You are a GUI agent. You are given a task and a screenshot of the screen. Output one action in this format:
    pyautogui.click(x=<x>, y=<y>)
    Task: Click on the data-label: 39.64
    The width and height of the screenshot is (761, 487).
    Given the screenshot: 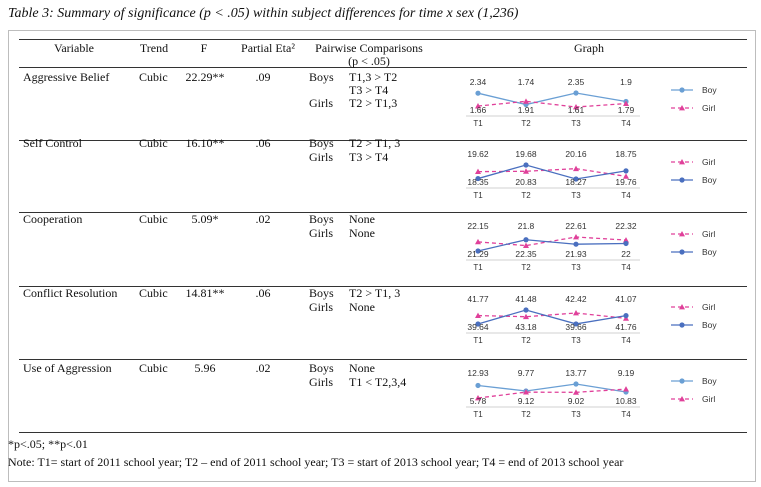 What is the action you would take?
    pyautogui.click(x=478, y=327)
    